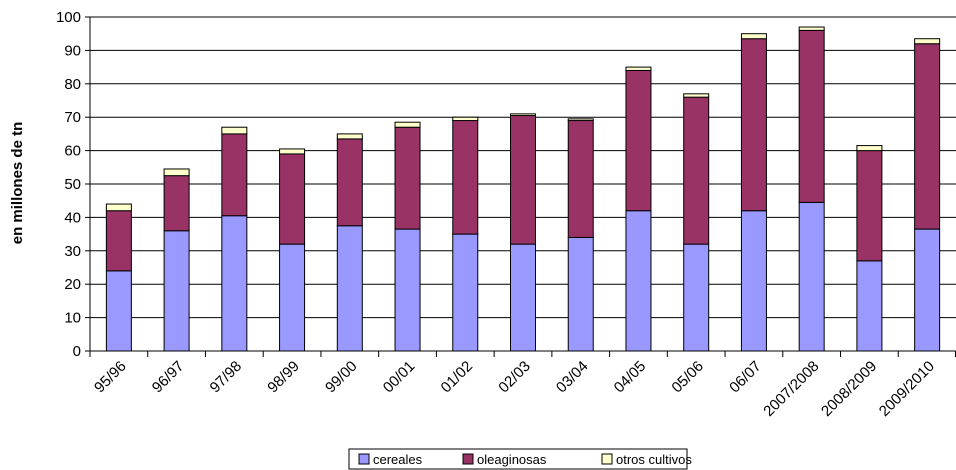 This screenshot has width=956, height=470. What do you see at coordinates (849, 389) in the screenshot?
I see `x-tick-label: 2008/2009` at bounding box center [849, 389].